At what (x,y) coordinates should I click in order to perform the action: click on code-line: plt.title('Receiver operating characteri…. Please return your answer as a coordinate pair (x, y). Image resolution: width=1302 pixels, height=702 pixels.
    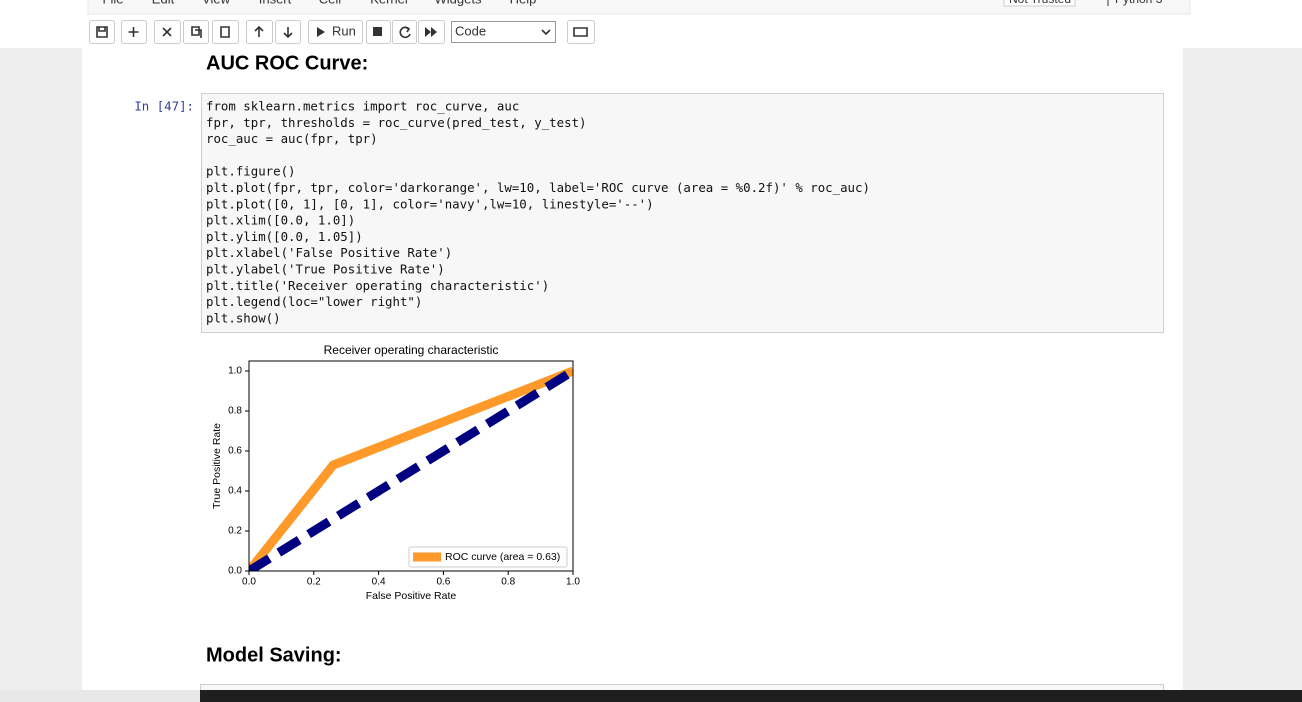
    Looking at the image, I should click on (377, 285).